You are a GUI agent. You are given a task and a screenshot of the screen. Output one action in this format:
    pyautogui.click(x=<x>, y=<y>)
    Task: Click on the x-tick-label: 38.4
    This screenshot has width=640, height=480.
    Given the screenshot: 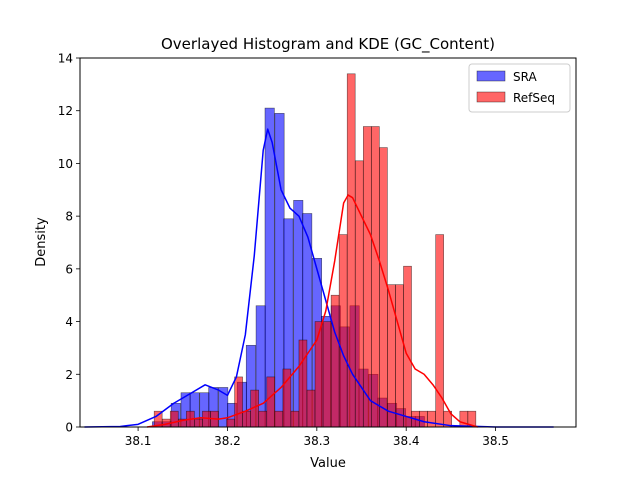 What is the action you would take?
    pyautogui.click(x=406, y=441)
    